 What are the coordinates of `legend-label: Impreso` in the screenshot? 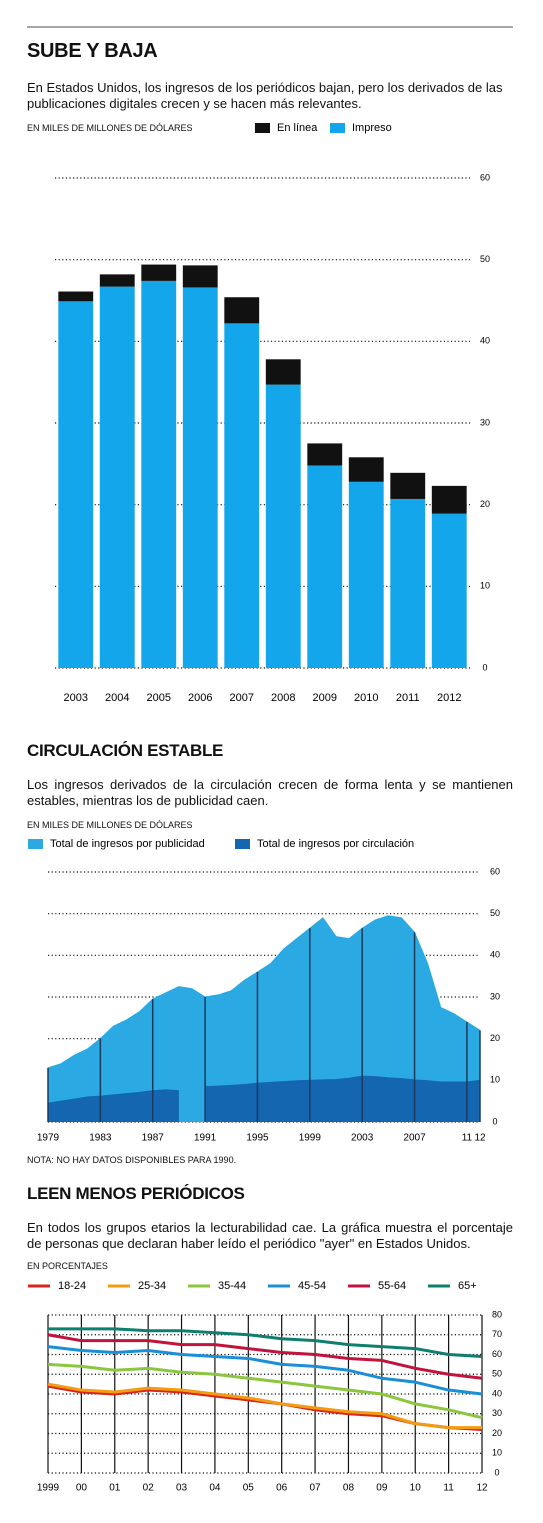 It's located at (372, 128).